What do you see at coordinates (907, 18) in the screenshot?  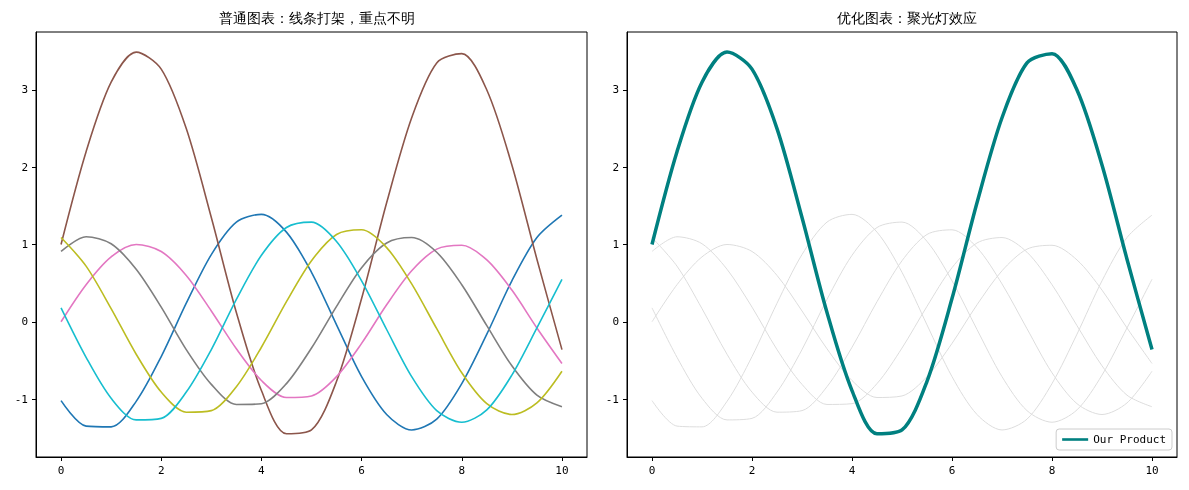 I see `chart-title: 优化图表：聚光灯效应` at bounding box center [907, 18].